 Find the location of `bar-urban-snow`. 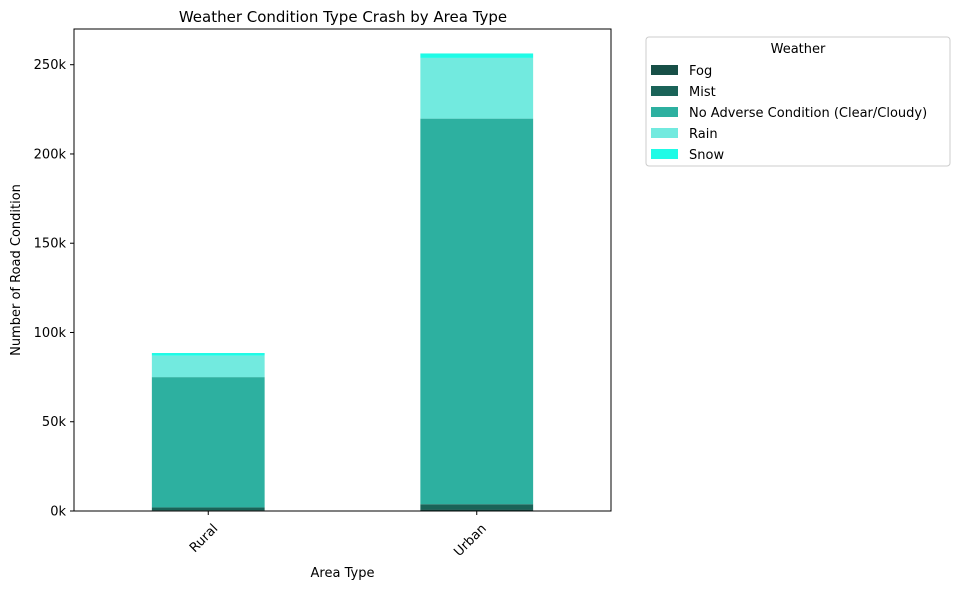

bar-urban-snow is located at coordinates (477, 55).